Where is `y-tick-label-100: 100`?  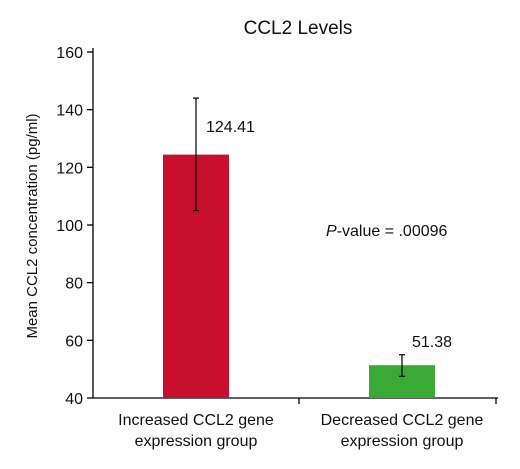 y-tick-label-100: 100 is located at coordinates (69, 226).